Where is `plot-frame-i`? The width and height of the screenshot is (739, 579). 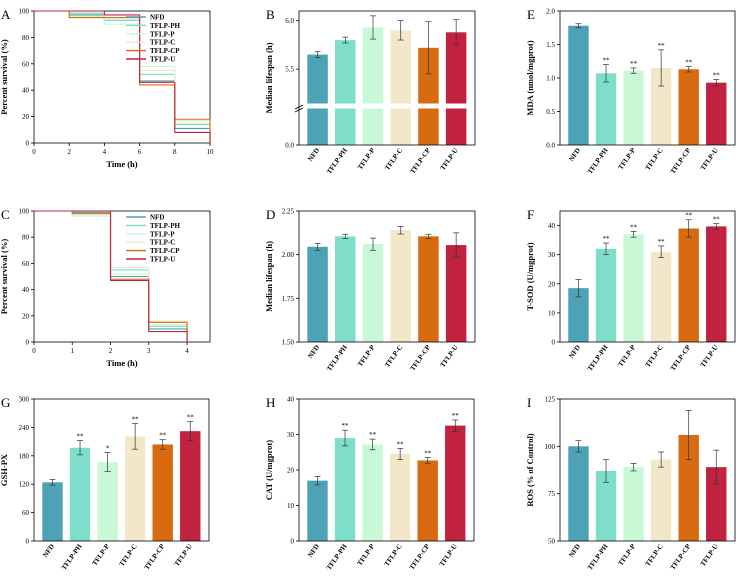 plot-frame-i is located at coordinates (647, 470).